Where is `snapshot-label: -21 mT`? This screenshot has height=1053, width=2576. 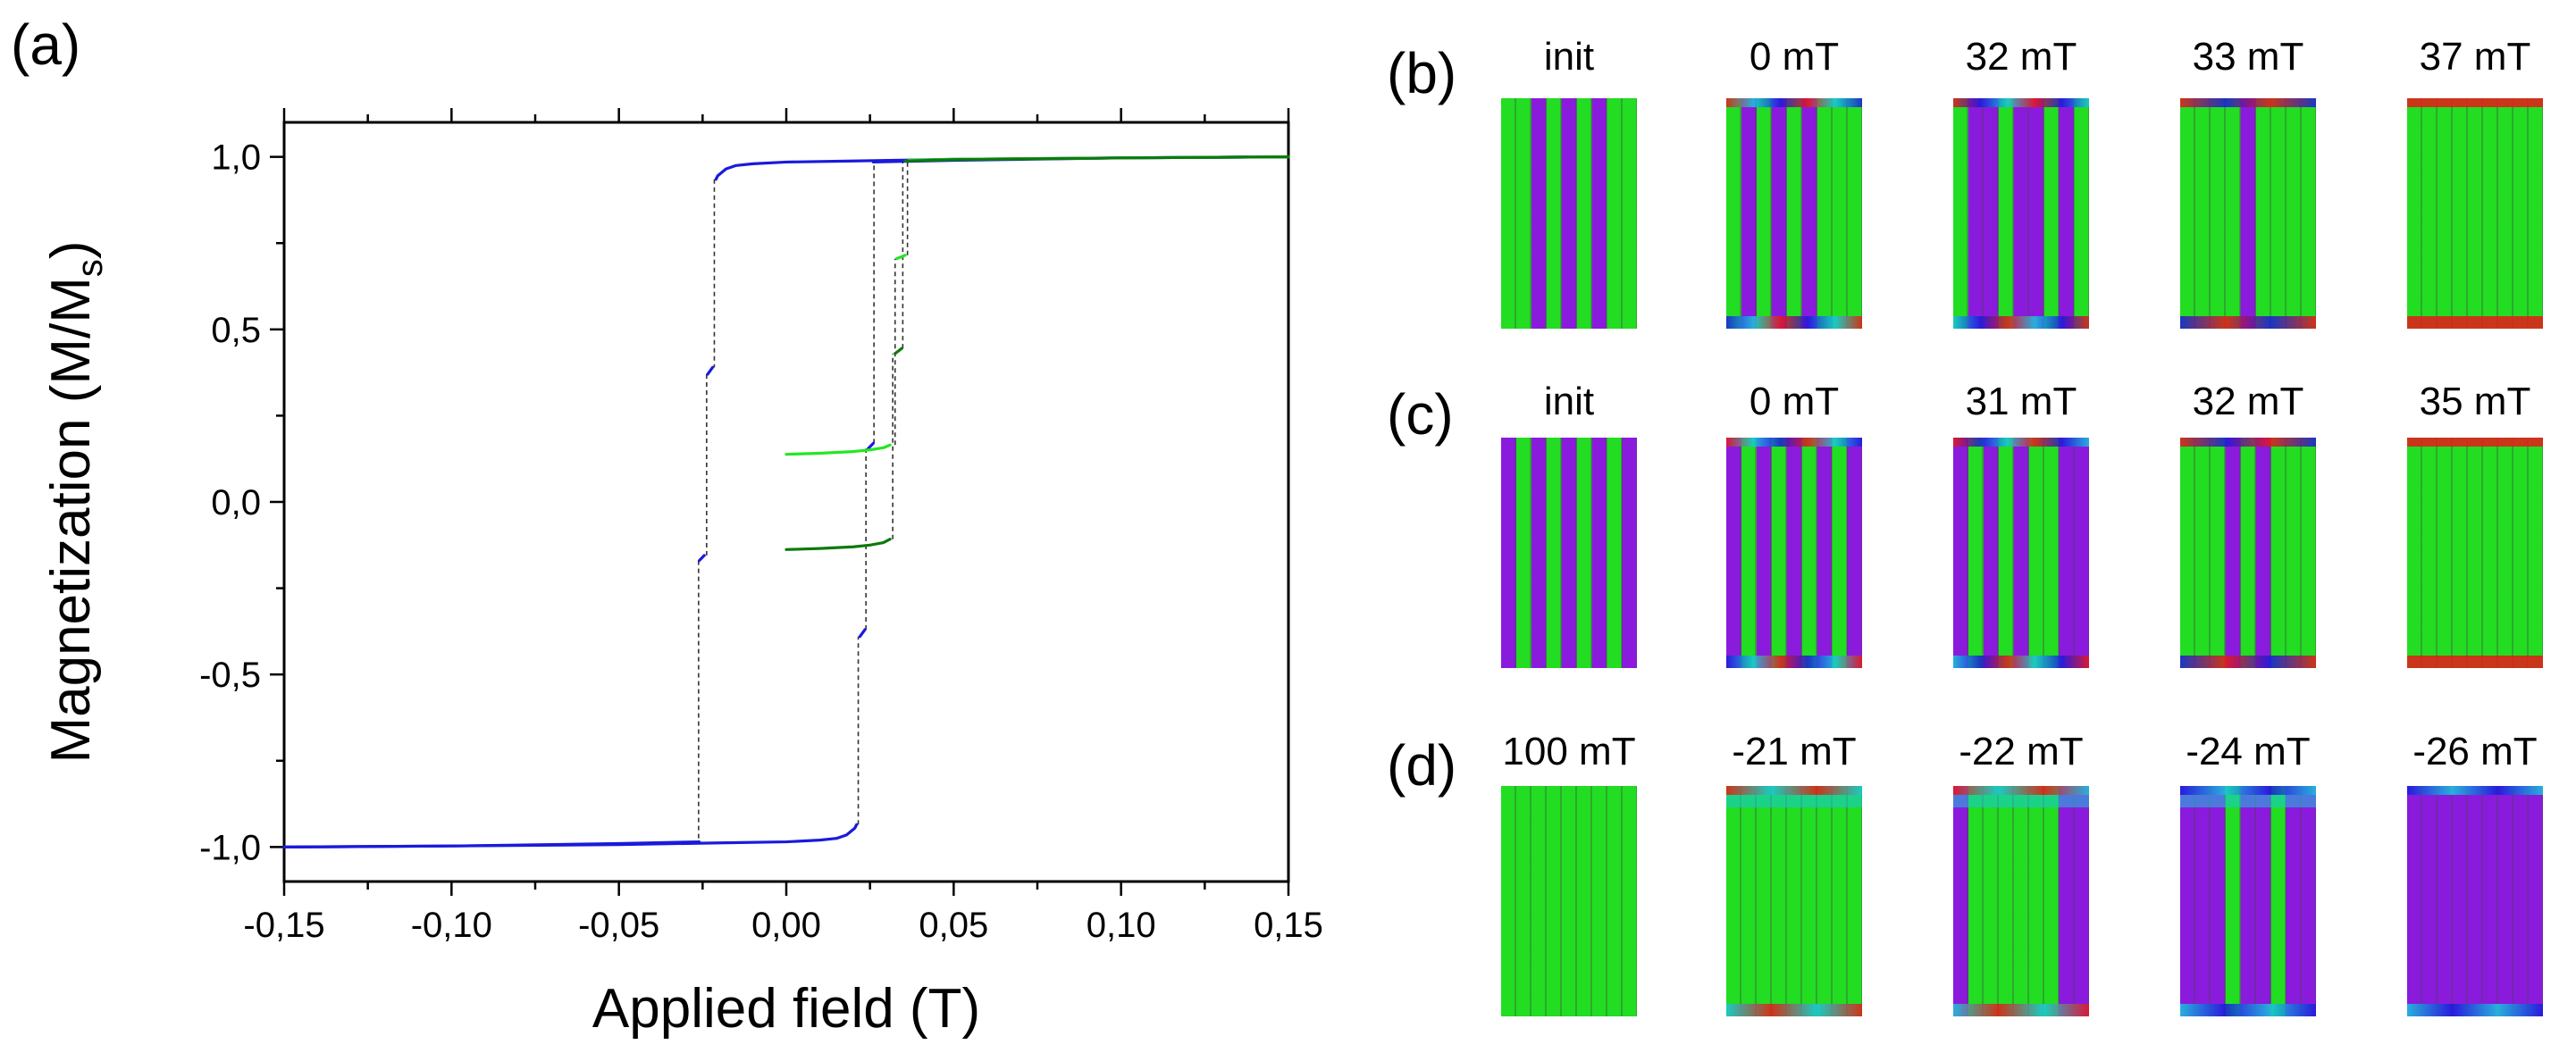
snapshot-label: -21 mT is located at coordinates (1794, 751).